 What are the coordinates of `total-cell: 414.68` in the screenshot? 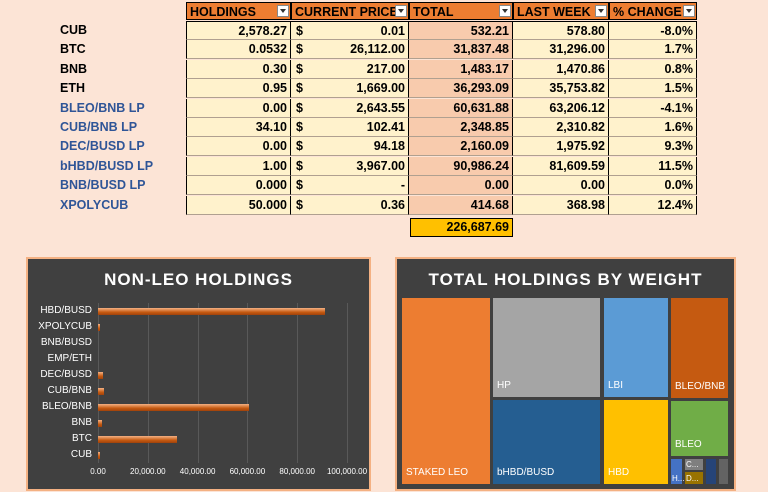 It's located at (461, 205).